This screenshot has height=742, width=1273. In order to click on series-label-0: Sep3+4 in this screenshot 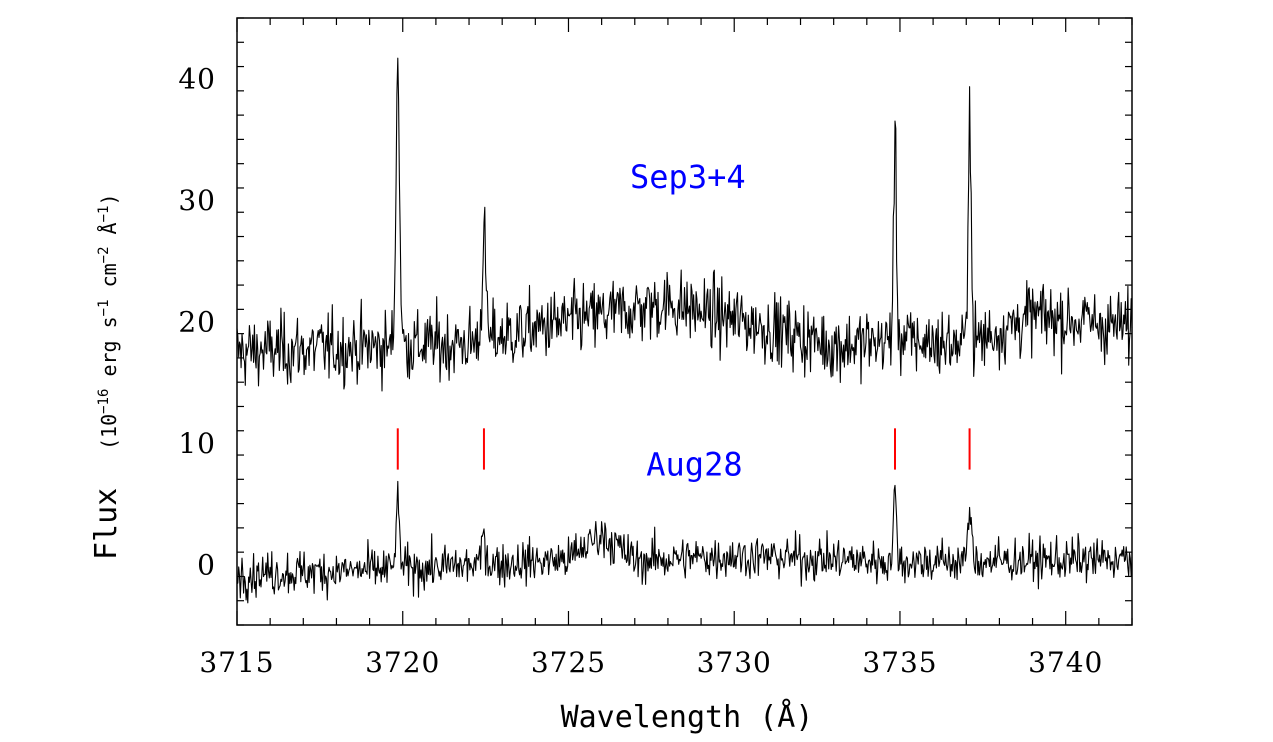, I will do `click(688, 177)`.